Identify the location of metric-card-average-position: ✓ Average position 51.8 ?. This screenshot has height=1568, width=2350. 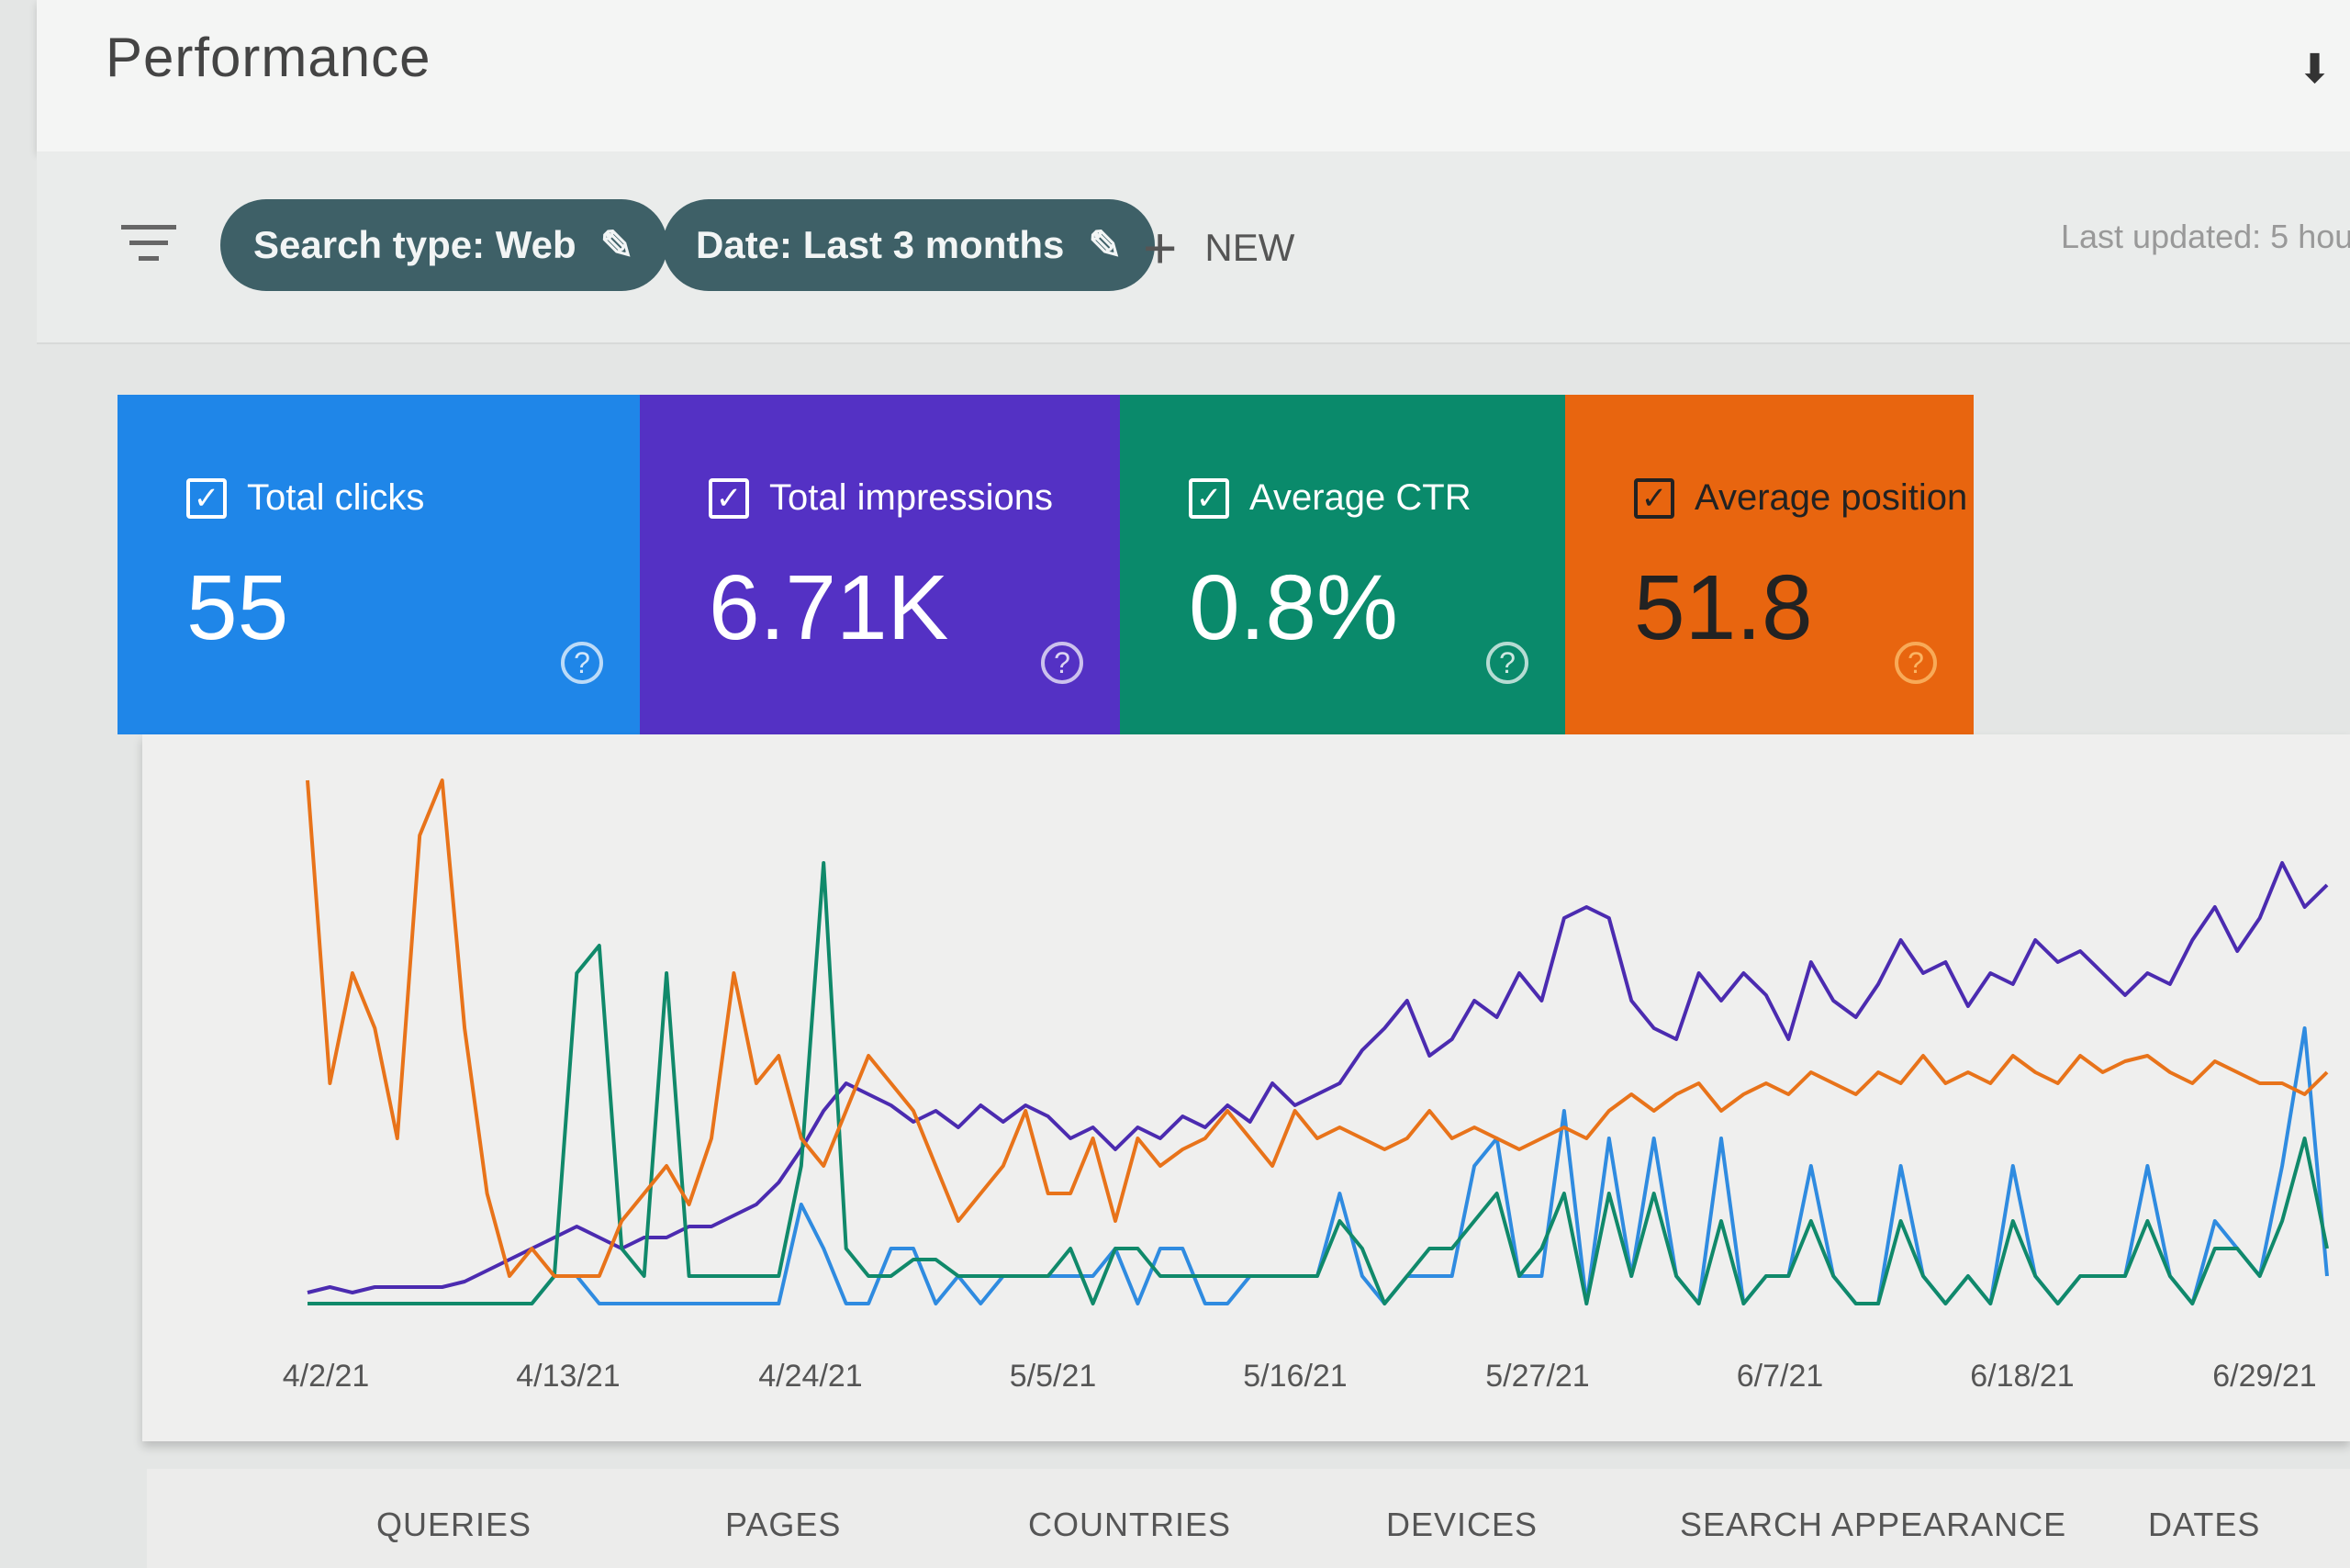
(1769, 564).